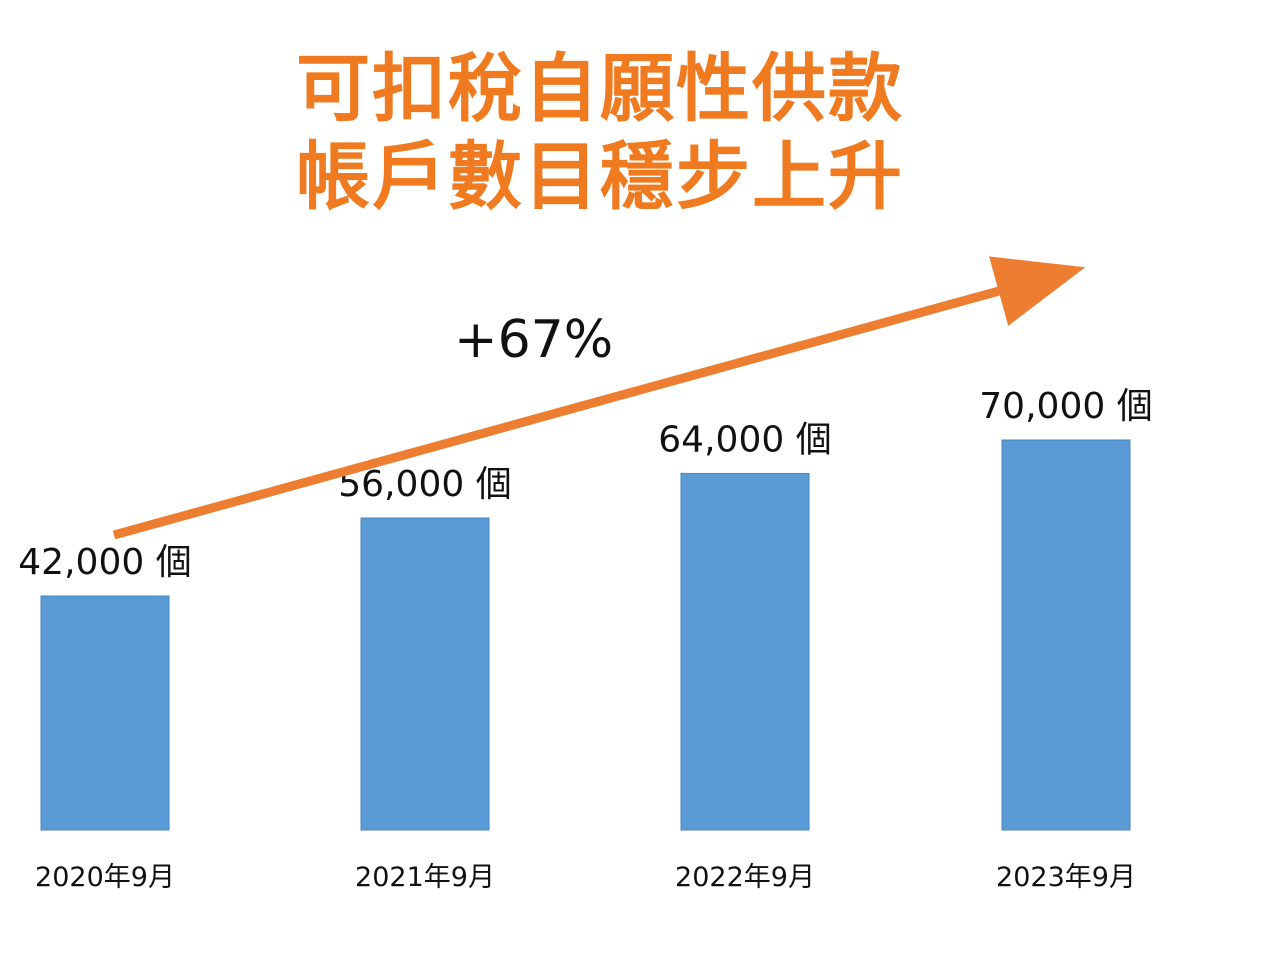 The height and width of the screenshot is (960, 1280). What do you see at coordinates (745, 877) in the screenshot?
I see `category-label: 2022年9月` at bounding box center [745, 877].